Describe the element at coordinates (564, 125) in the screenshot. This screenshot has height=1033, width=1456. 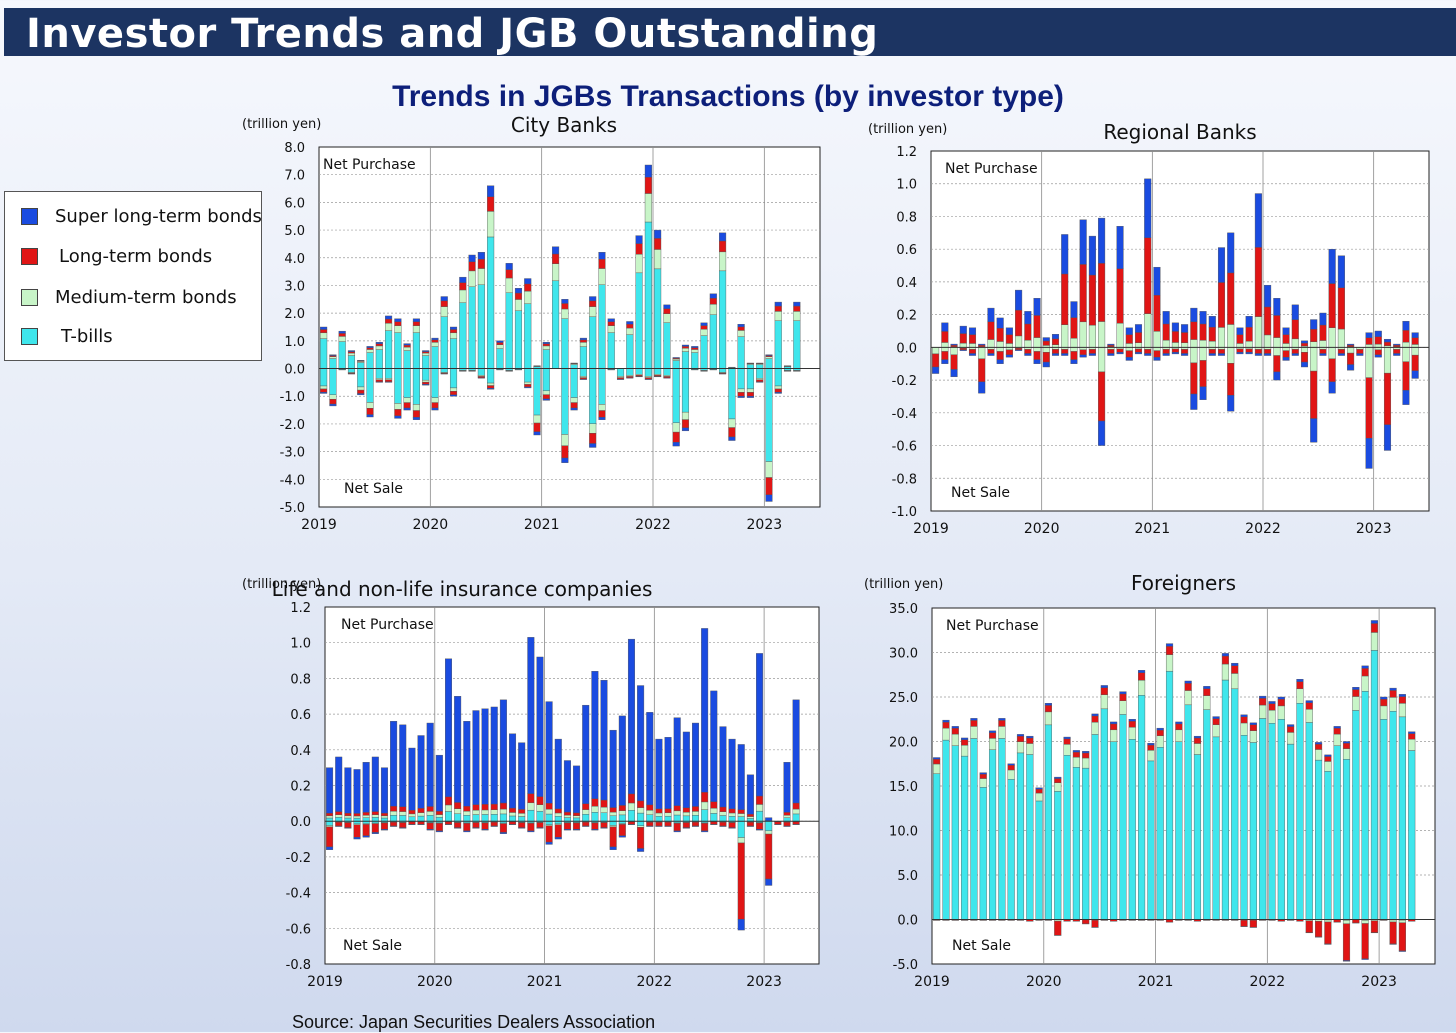
I see `chart-title: City Banks` at that location.